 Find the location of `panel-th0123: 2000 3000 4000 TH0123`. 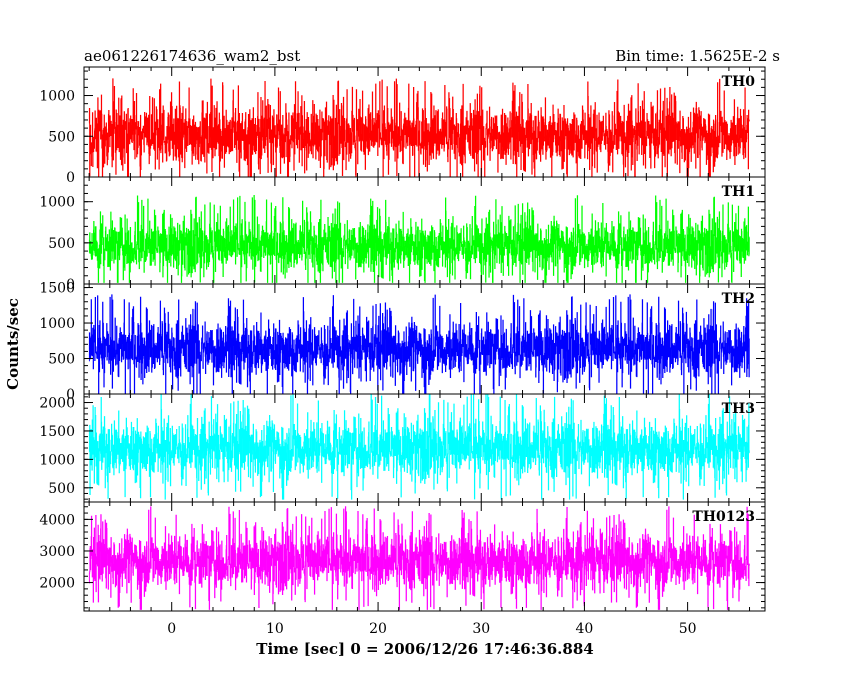

panel-th0123: 2000 3000 4000 TH0123 is located at coordinates (402, 556).